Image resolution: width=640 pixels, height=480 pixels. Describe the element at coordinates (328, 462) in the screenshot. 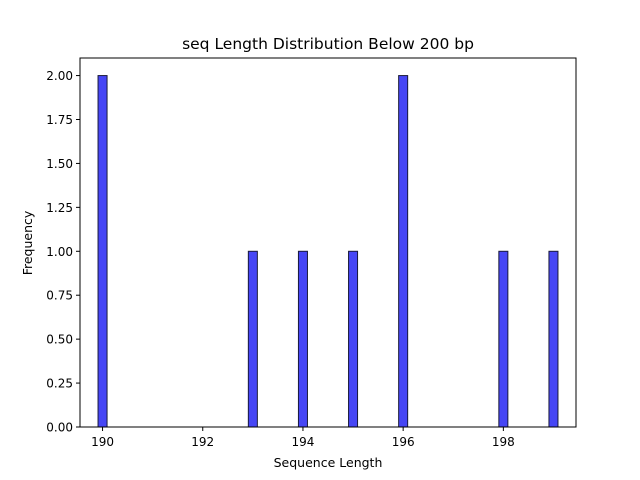

I see `x-axis-label: Sequence Length` at that location.